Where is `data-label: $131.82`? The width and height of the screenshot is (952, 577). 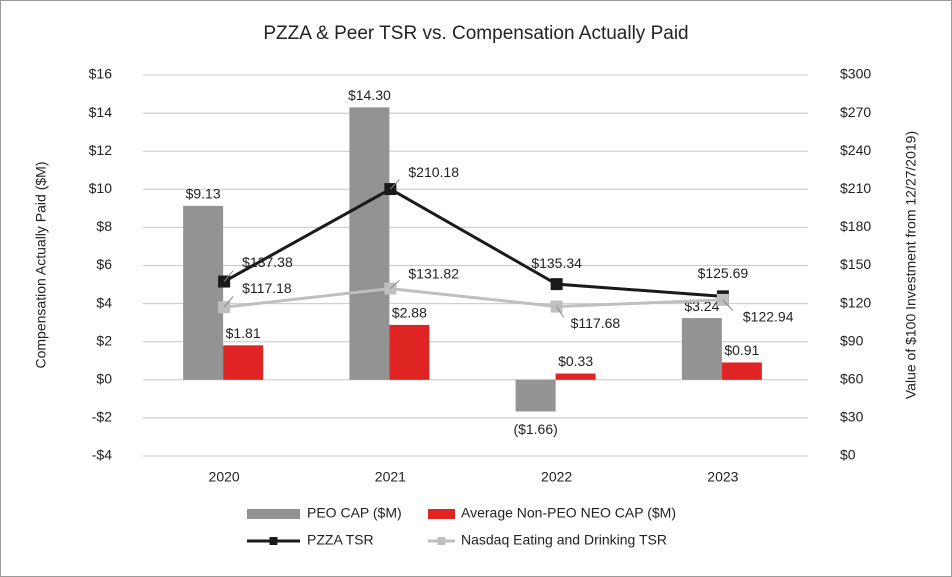 data-label: $131.82 is located at coordinates (433, 273).